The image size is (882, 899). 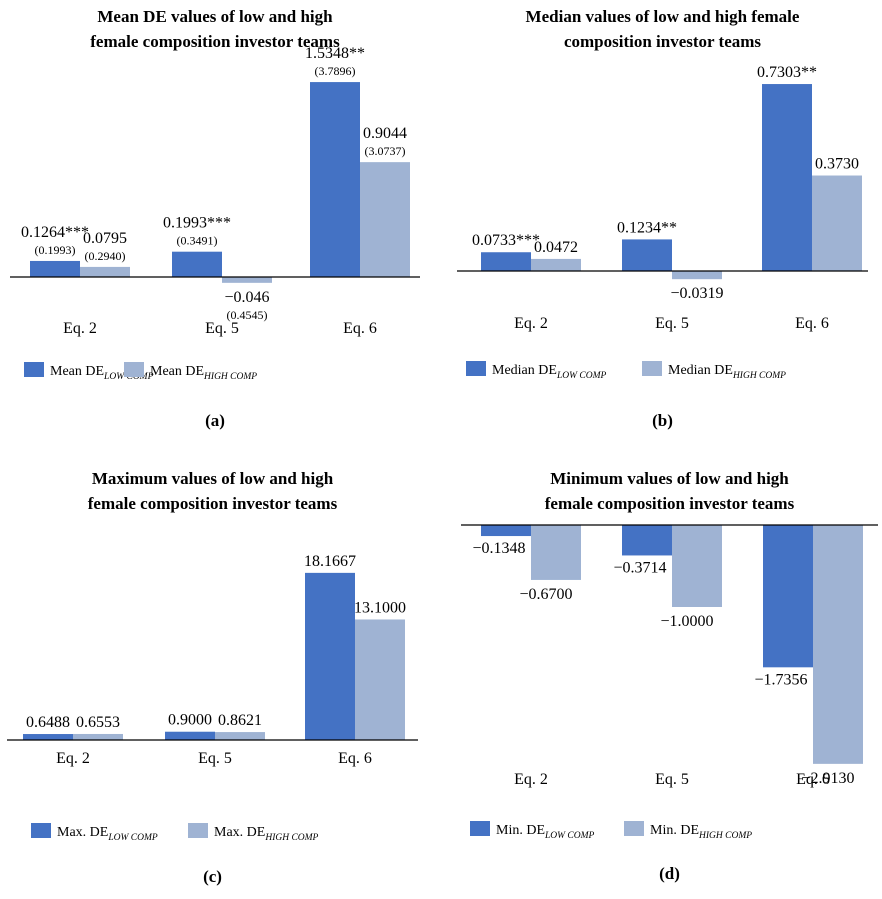 What do you see at coordinates (48, 722) in the screenshot?
I see `data-label: 0.6488` at bounding box center [48, 722].